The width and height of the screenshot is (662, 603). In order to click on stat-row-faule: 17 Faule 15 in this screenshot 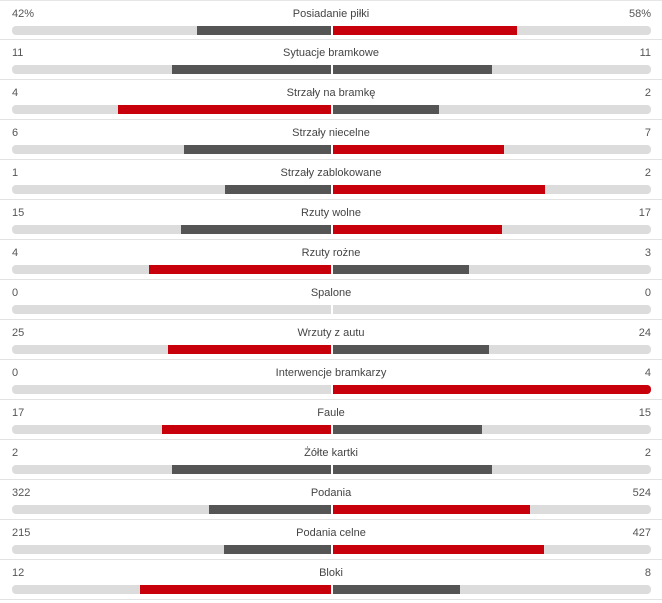, I will do `click(331, 420)`.